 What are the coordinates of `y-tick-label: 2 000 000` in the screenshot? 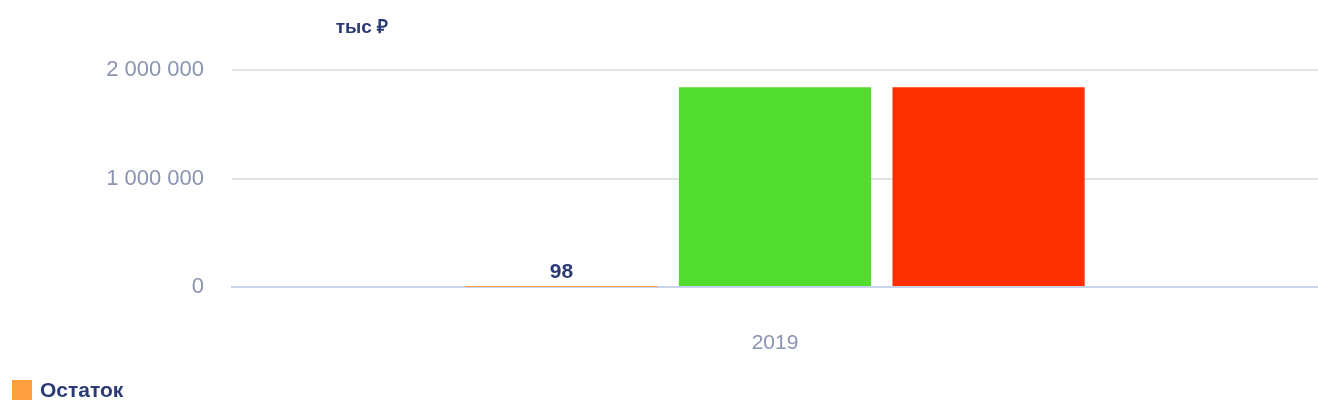 It's located at (155, 69).